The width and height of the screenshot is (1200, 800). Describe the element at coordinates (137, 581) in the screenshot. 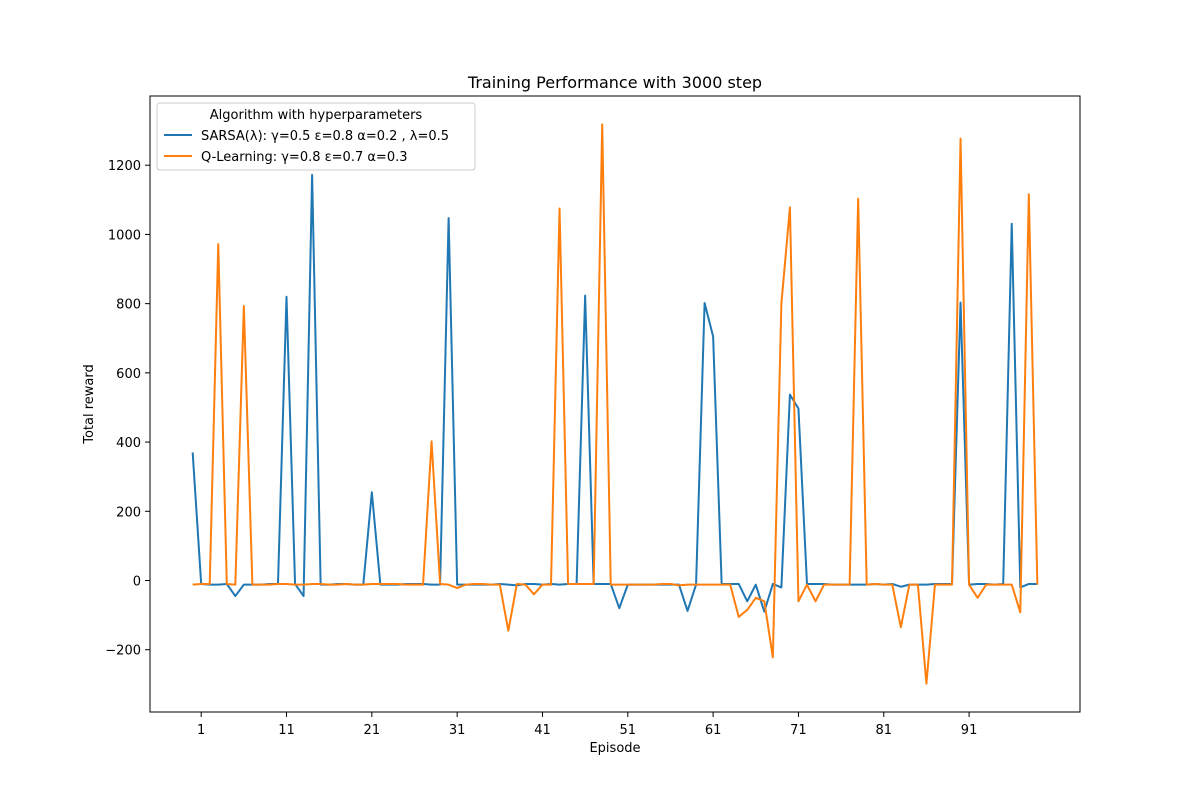

I see `y-tick-label: 0` at that location.